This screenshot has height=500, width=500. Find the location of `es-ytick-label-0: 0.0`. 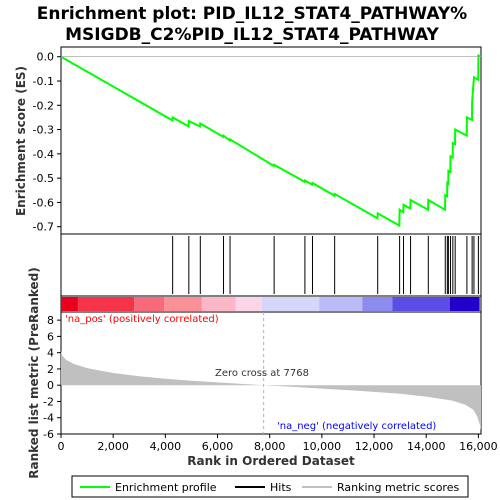

es-ytick-label-0: 0.0 is located at coordinates (46, 57).